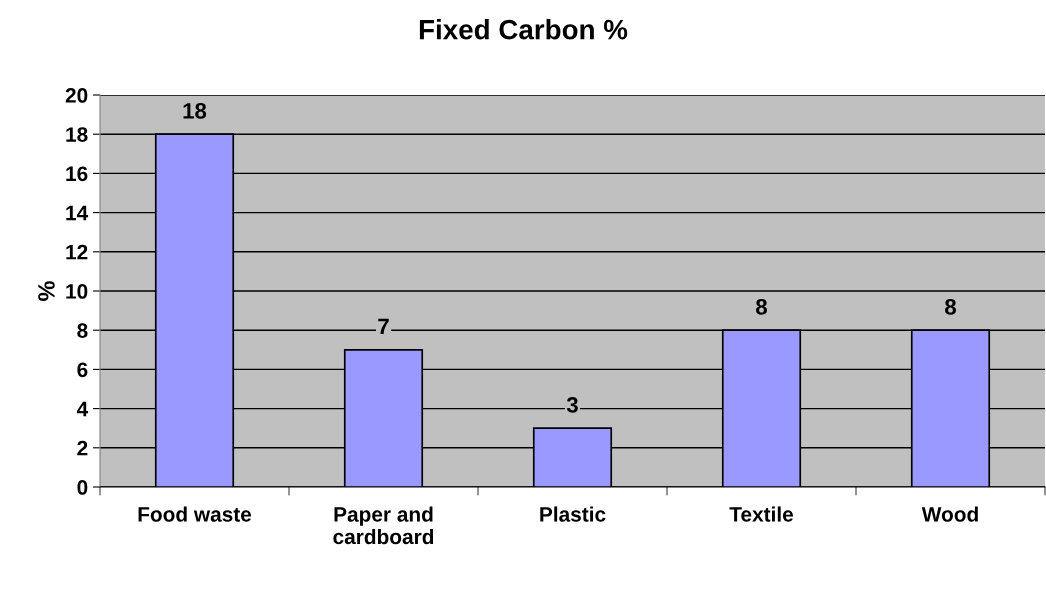 This screenshot has height=591, width=1046. I want to click on y-tick-label: 12, so click(77, 252).